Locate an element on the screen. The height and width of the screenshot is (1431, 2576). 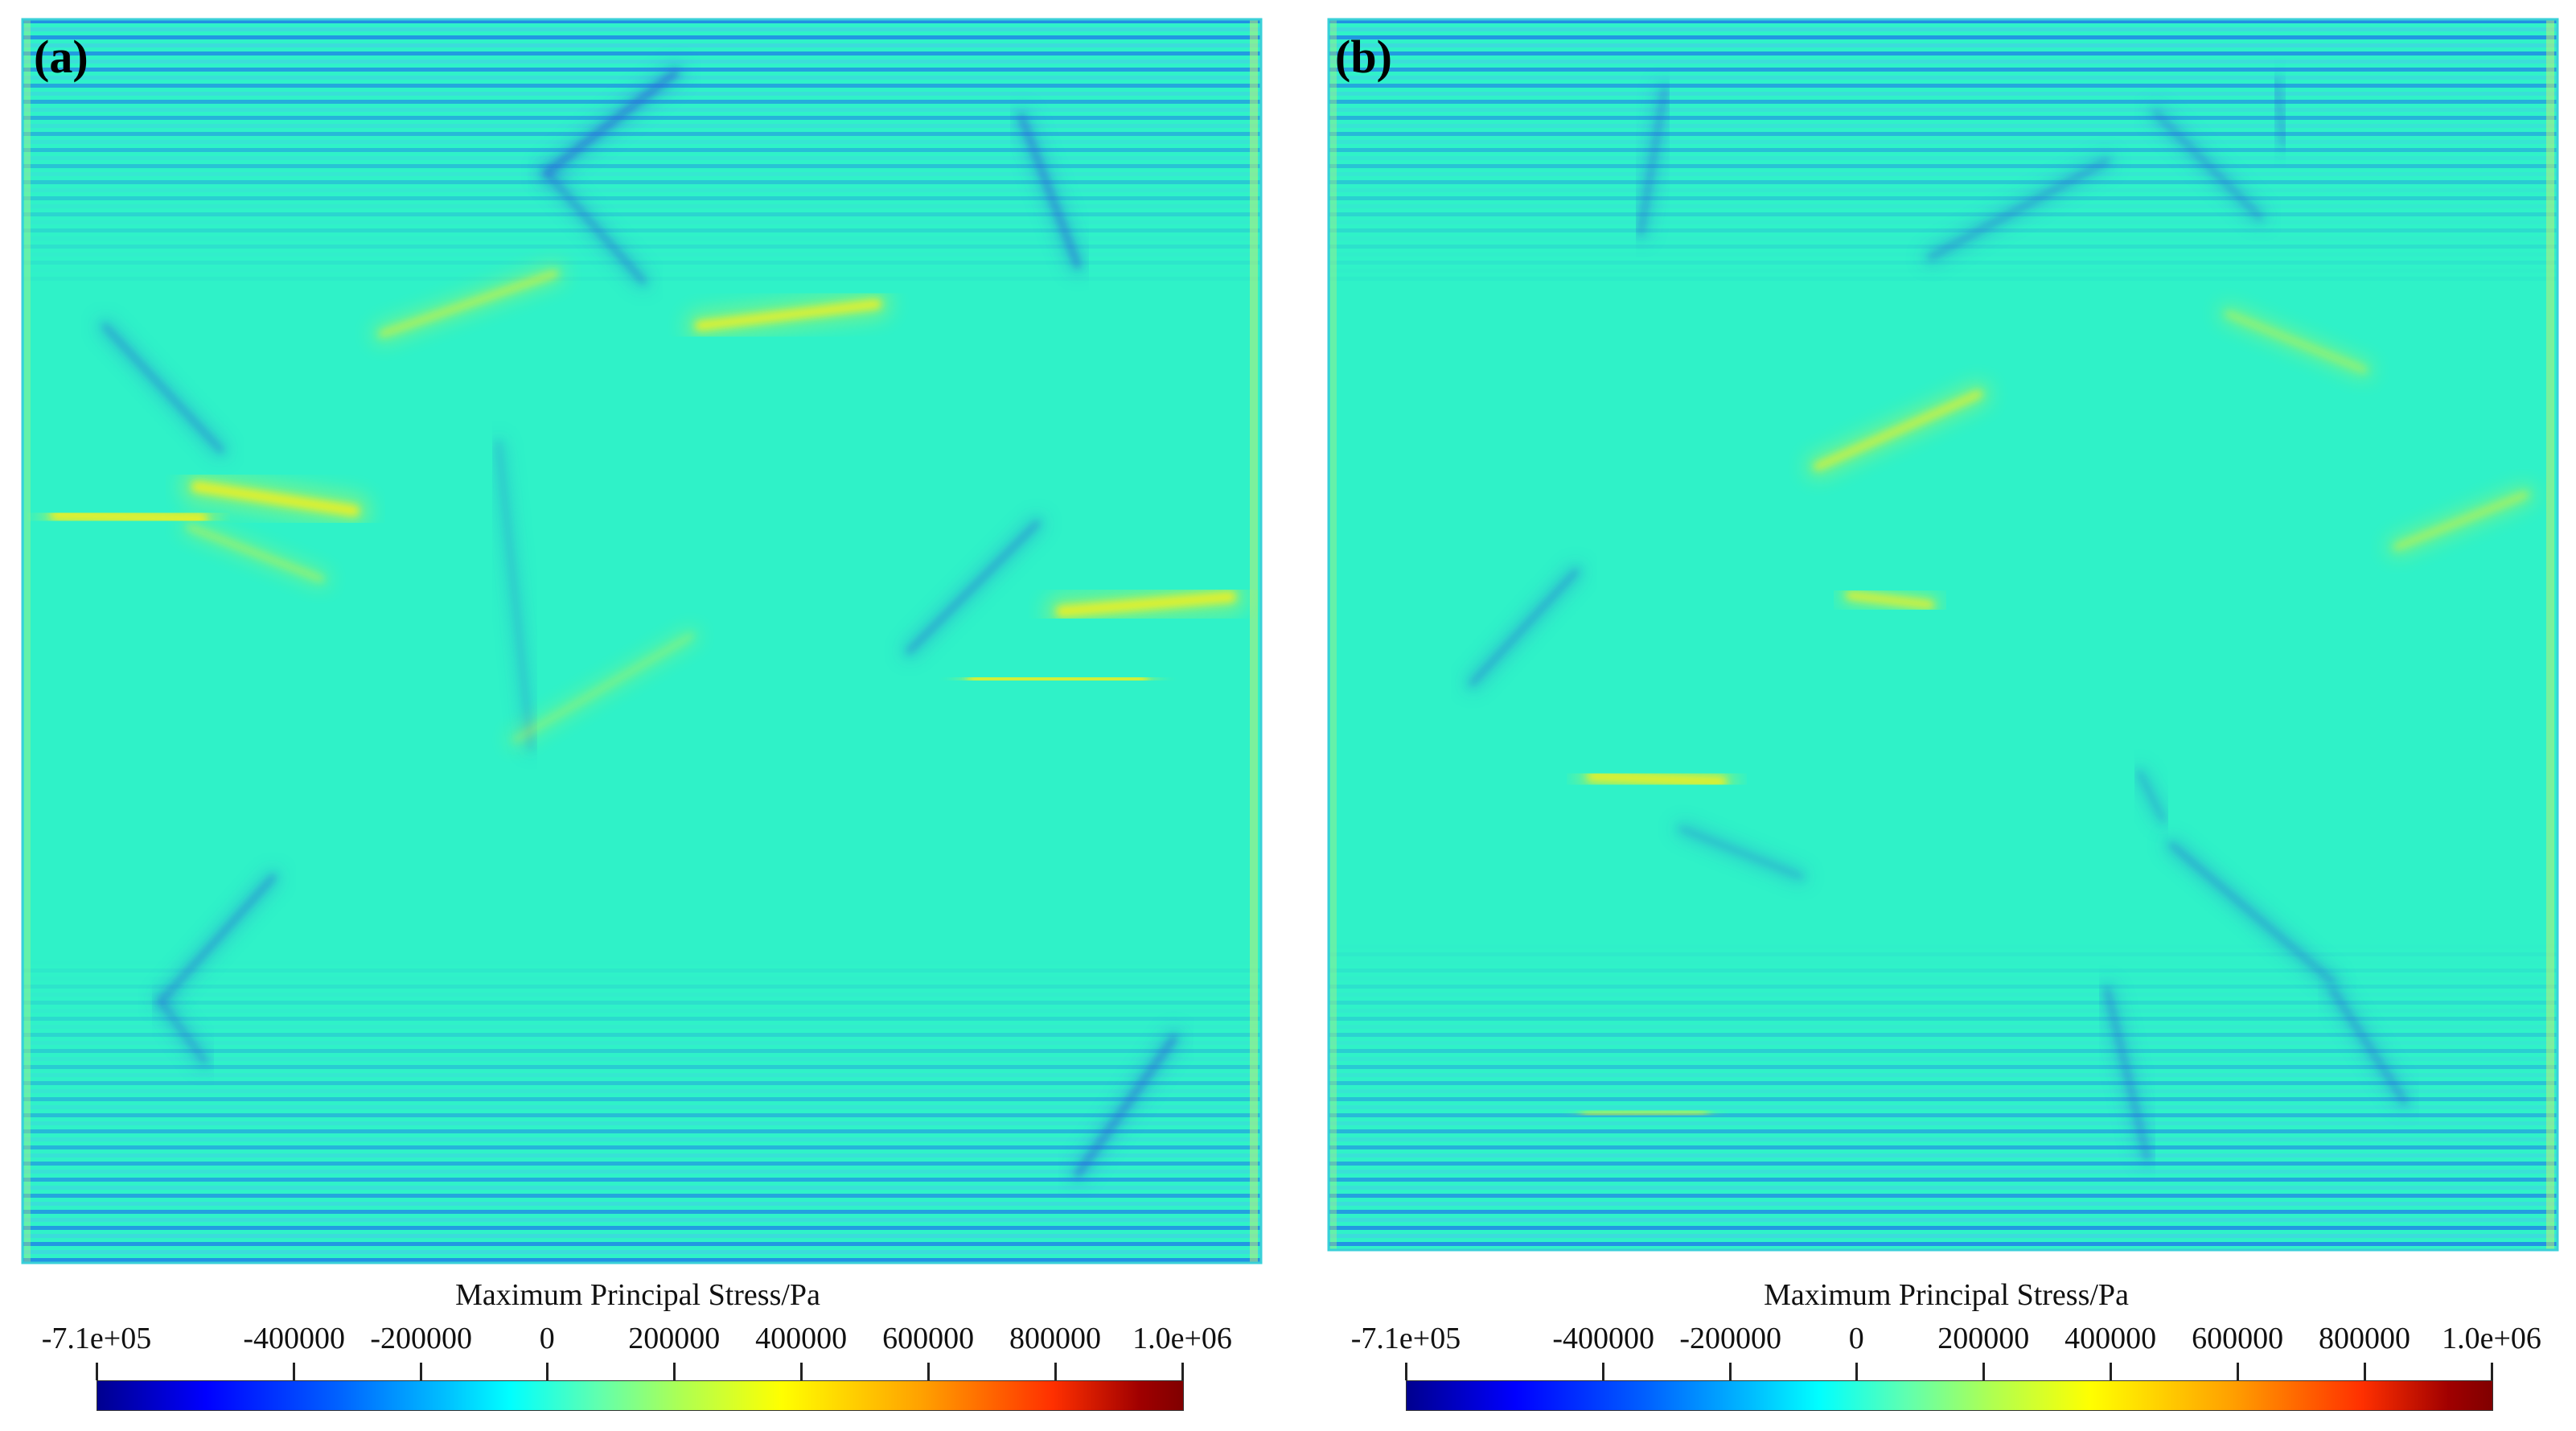
colorbar-a is located at coordinates (640, 1395).